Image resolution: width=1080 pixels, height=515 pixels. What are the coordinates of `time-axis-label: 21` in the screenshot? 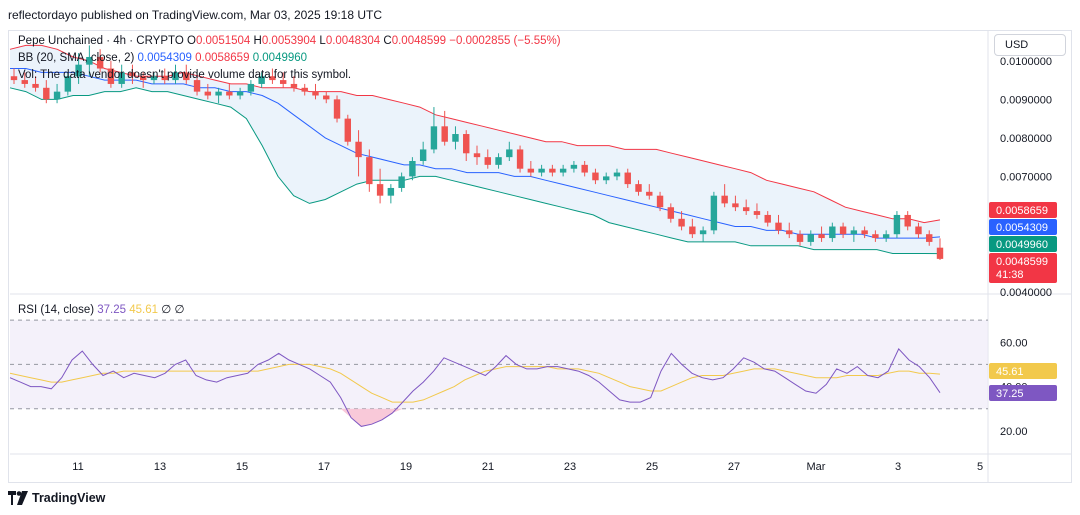 It's located at (488, 467).